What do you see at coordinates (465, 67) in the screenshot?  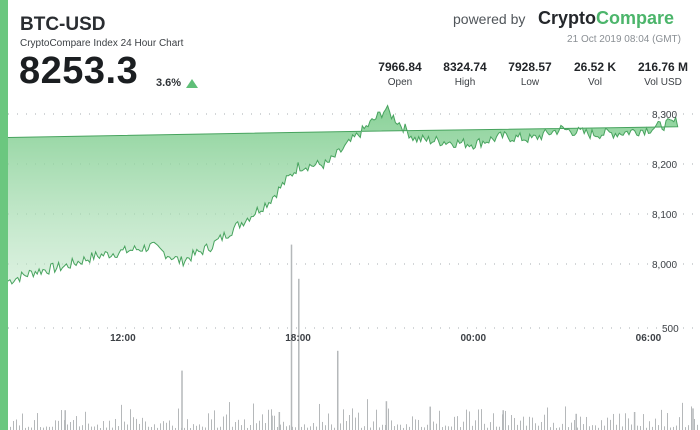 I see `stat-high-value: 8324.74` at bounding box center [465, 67].